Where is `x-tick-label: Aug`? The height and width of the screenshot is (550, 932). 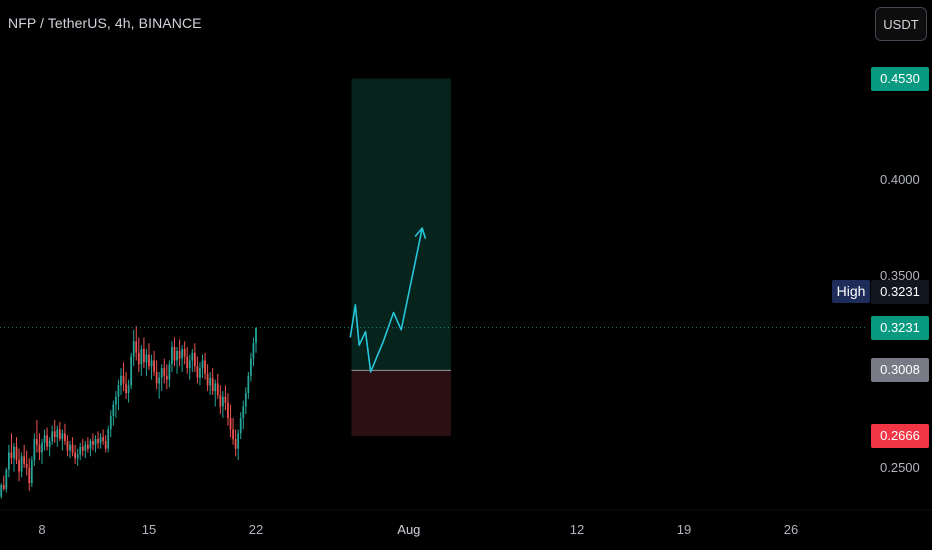
x-tick-label: Aug is located at coordinates (409, 529).